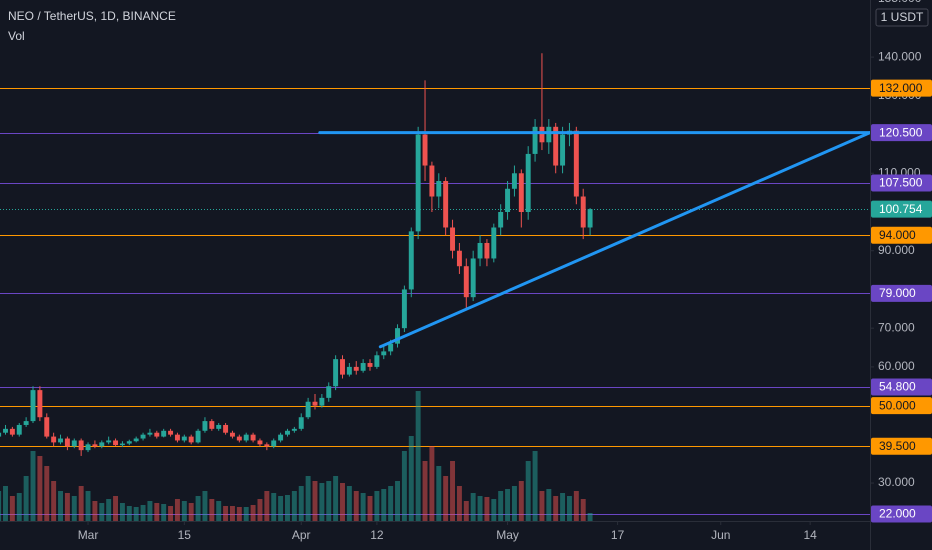 The image size is (932, 550). What do you see at coordinates (92, 16) in the screenshot?
I see `chart-title: NEO / TetherUS, 1D, BINANCE` at bounding box center [92, 16].